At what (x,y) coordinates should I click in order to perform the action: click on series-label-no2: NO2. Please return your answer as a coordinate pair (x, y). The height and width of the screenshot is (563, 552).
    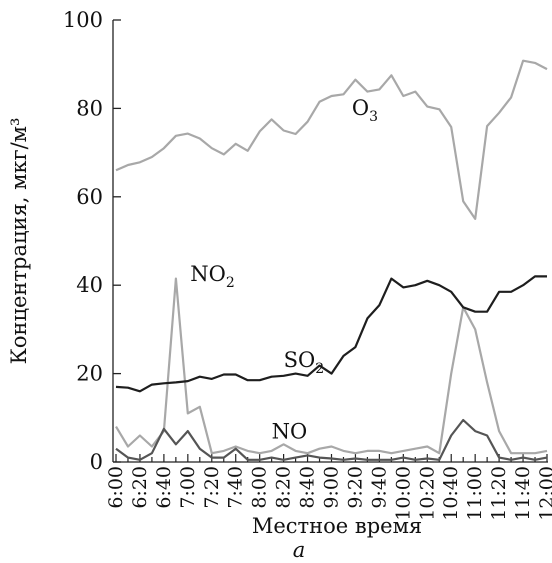
    Looking at the image, I should click on (212, 276).